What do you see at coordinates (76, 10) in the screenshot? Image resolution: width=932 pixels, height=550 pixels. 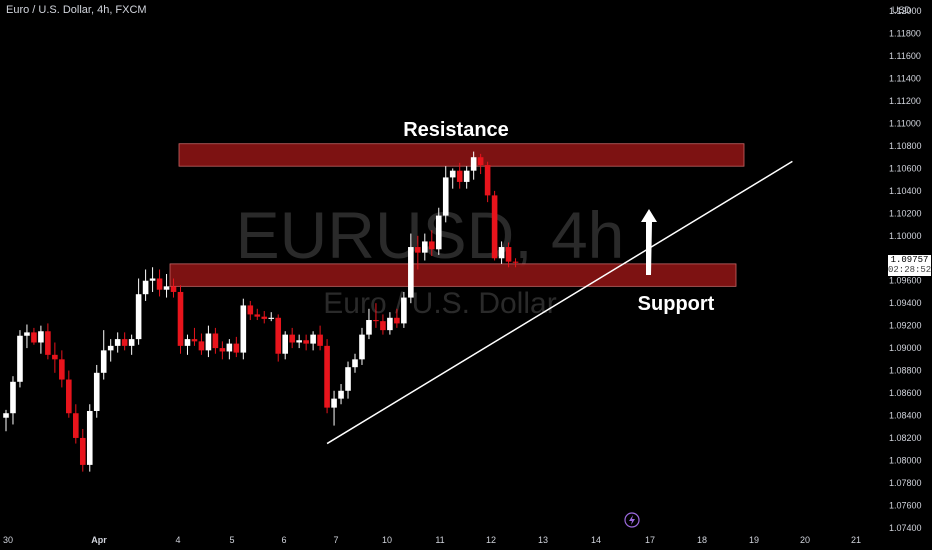 I see `symbol-title: Euro / U.S. Dollar, 4h, FXCM` at bounding box center [76, 10].